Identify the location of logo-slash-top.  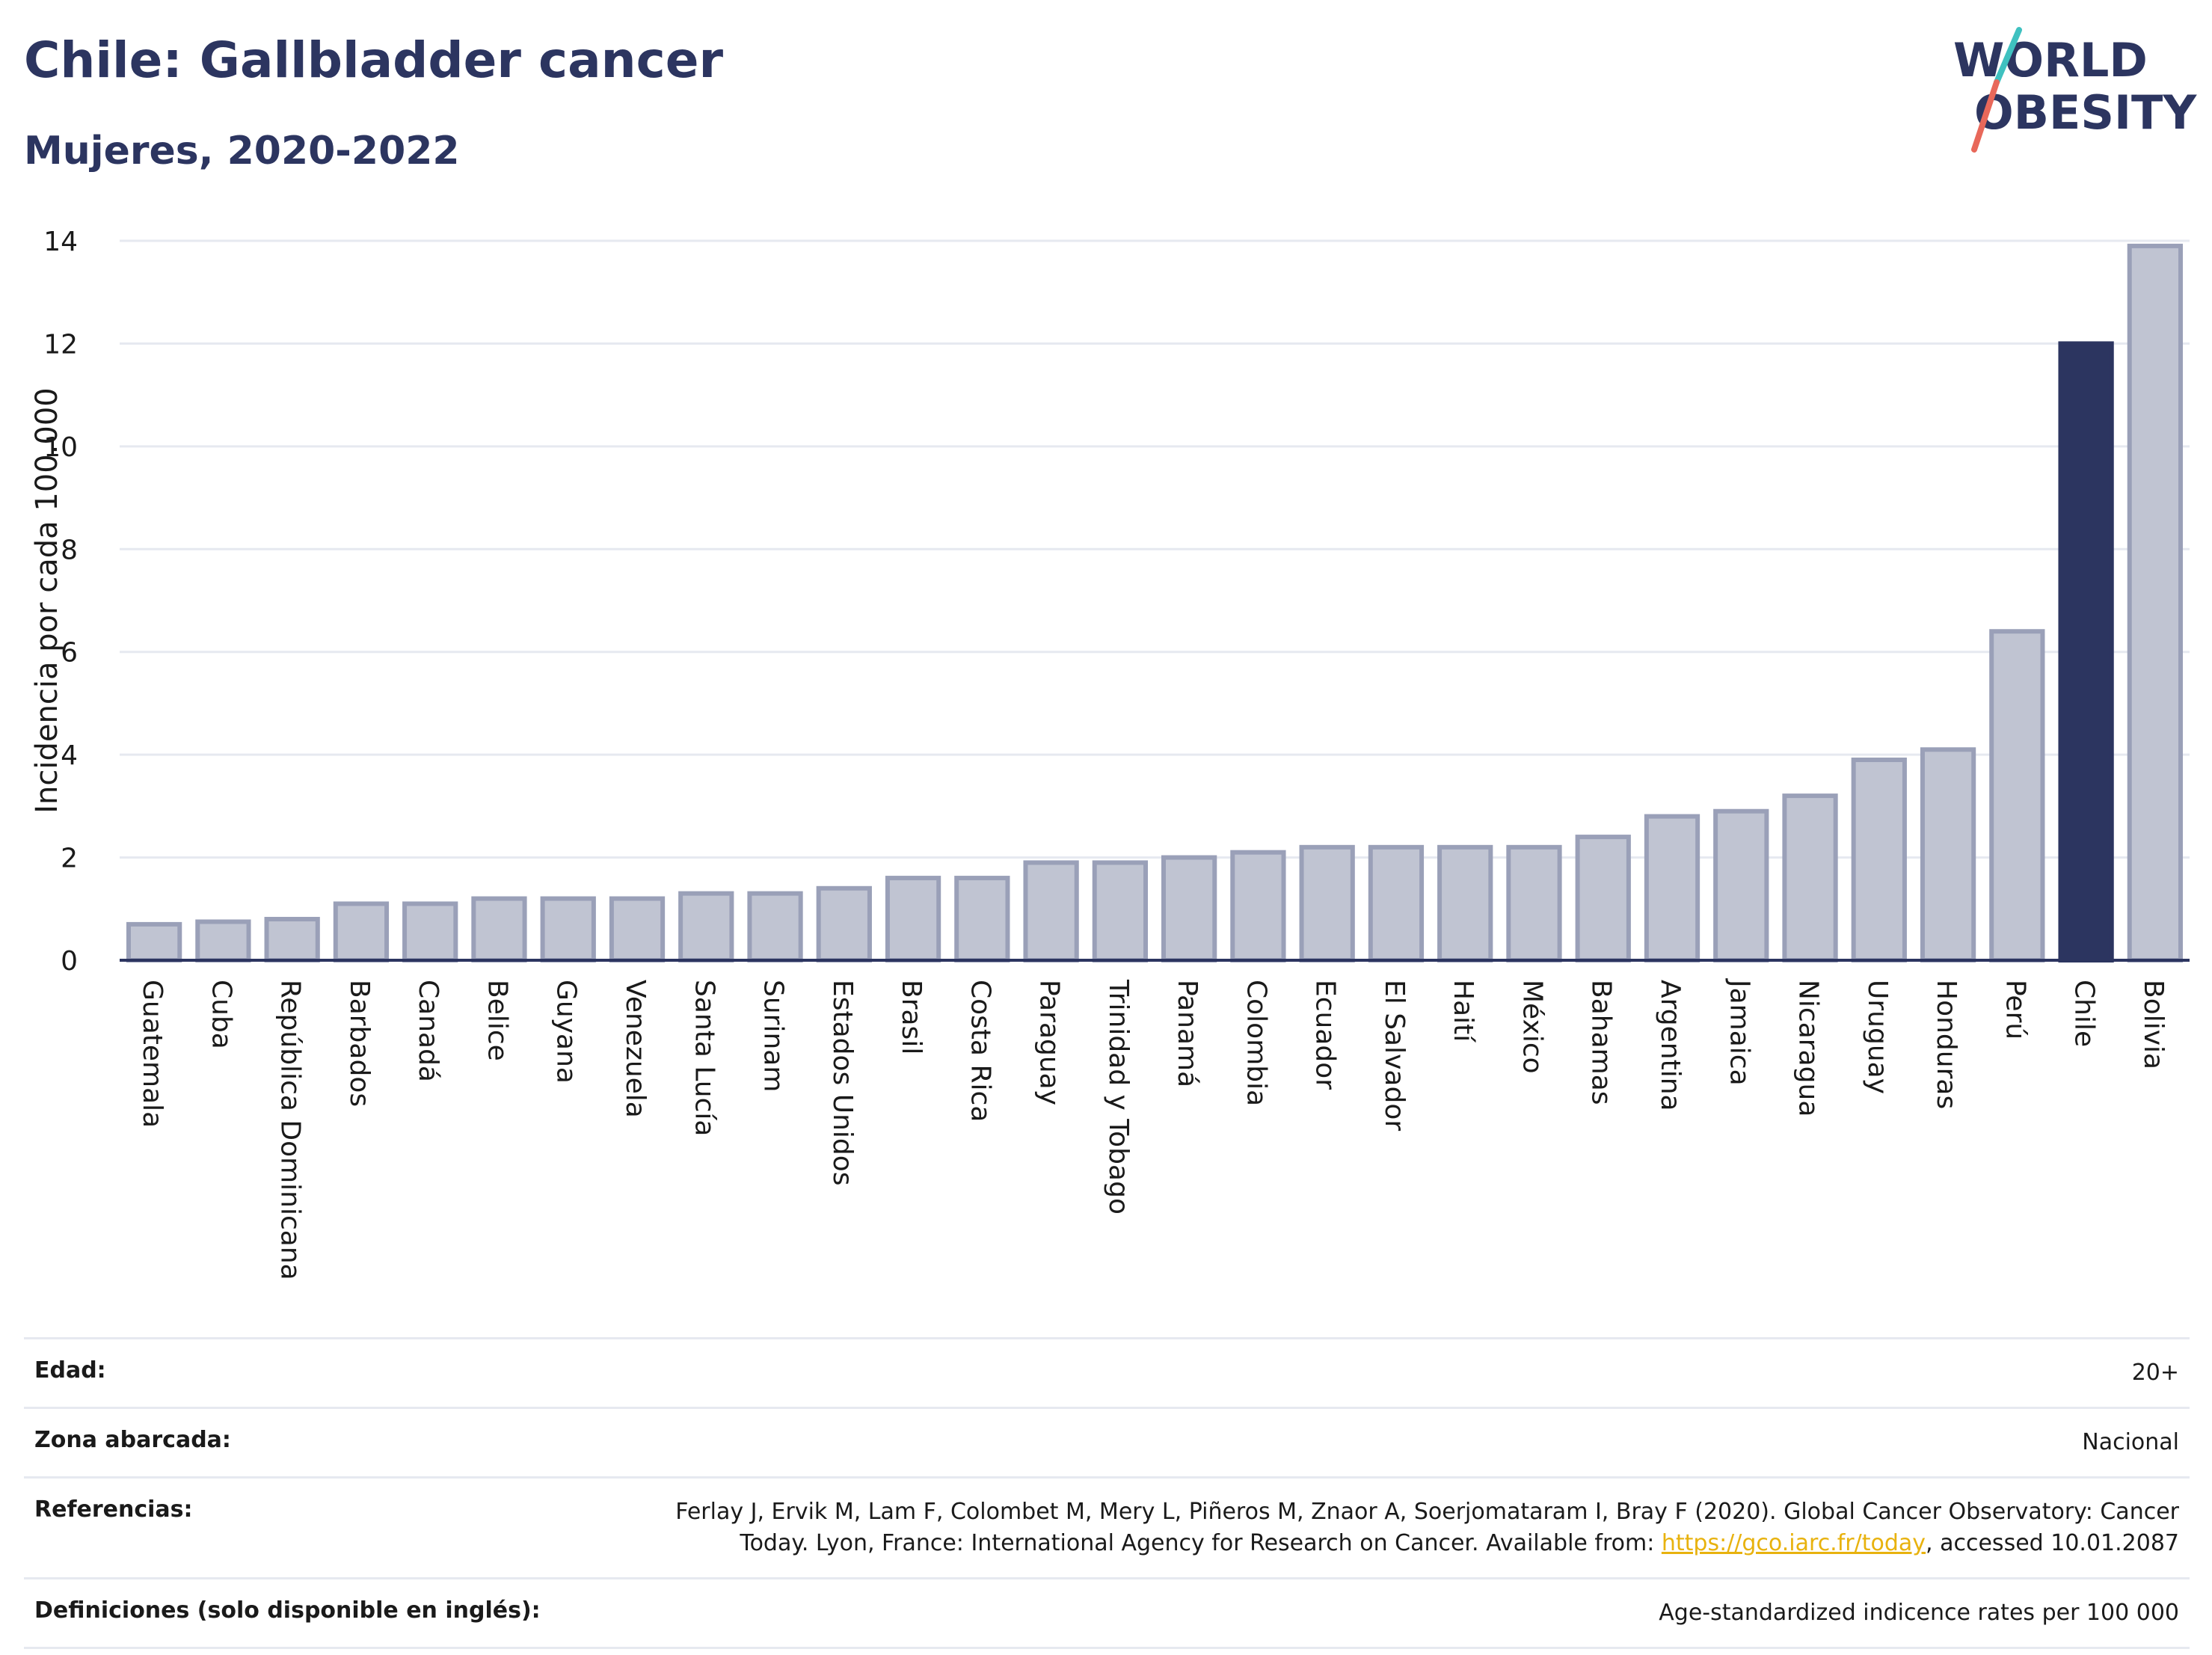
(2008, 56).